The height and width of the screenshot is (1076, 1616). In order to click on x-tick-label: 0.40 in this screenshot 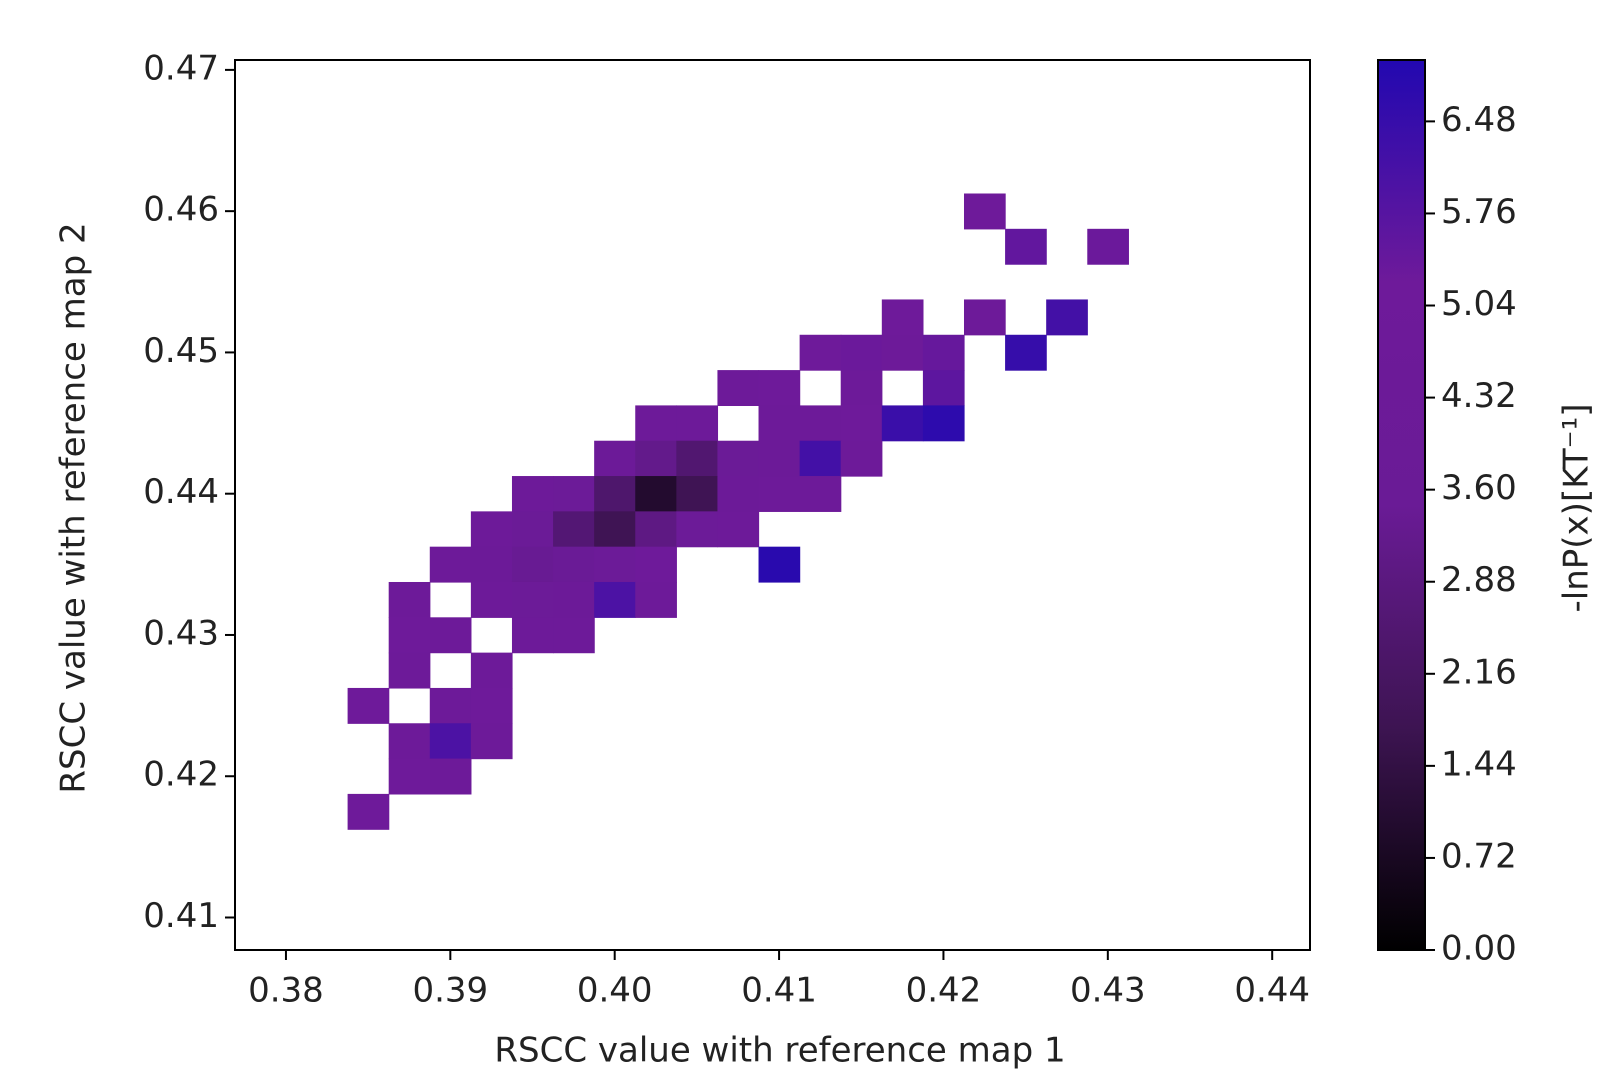, I will do `click(615, 991)`.